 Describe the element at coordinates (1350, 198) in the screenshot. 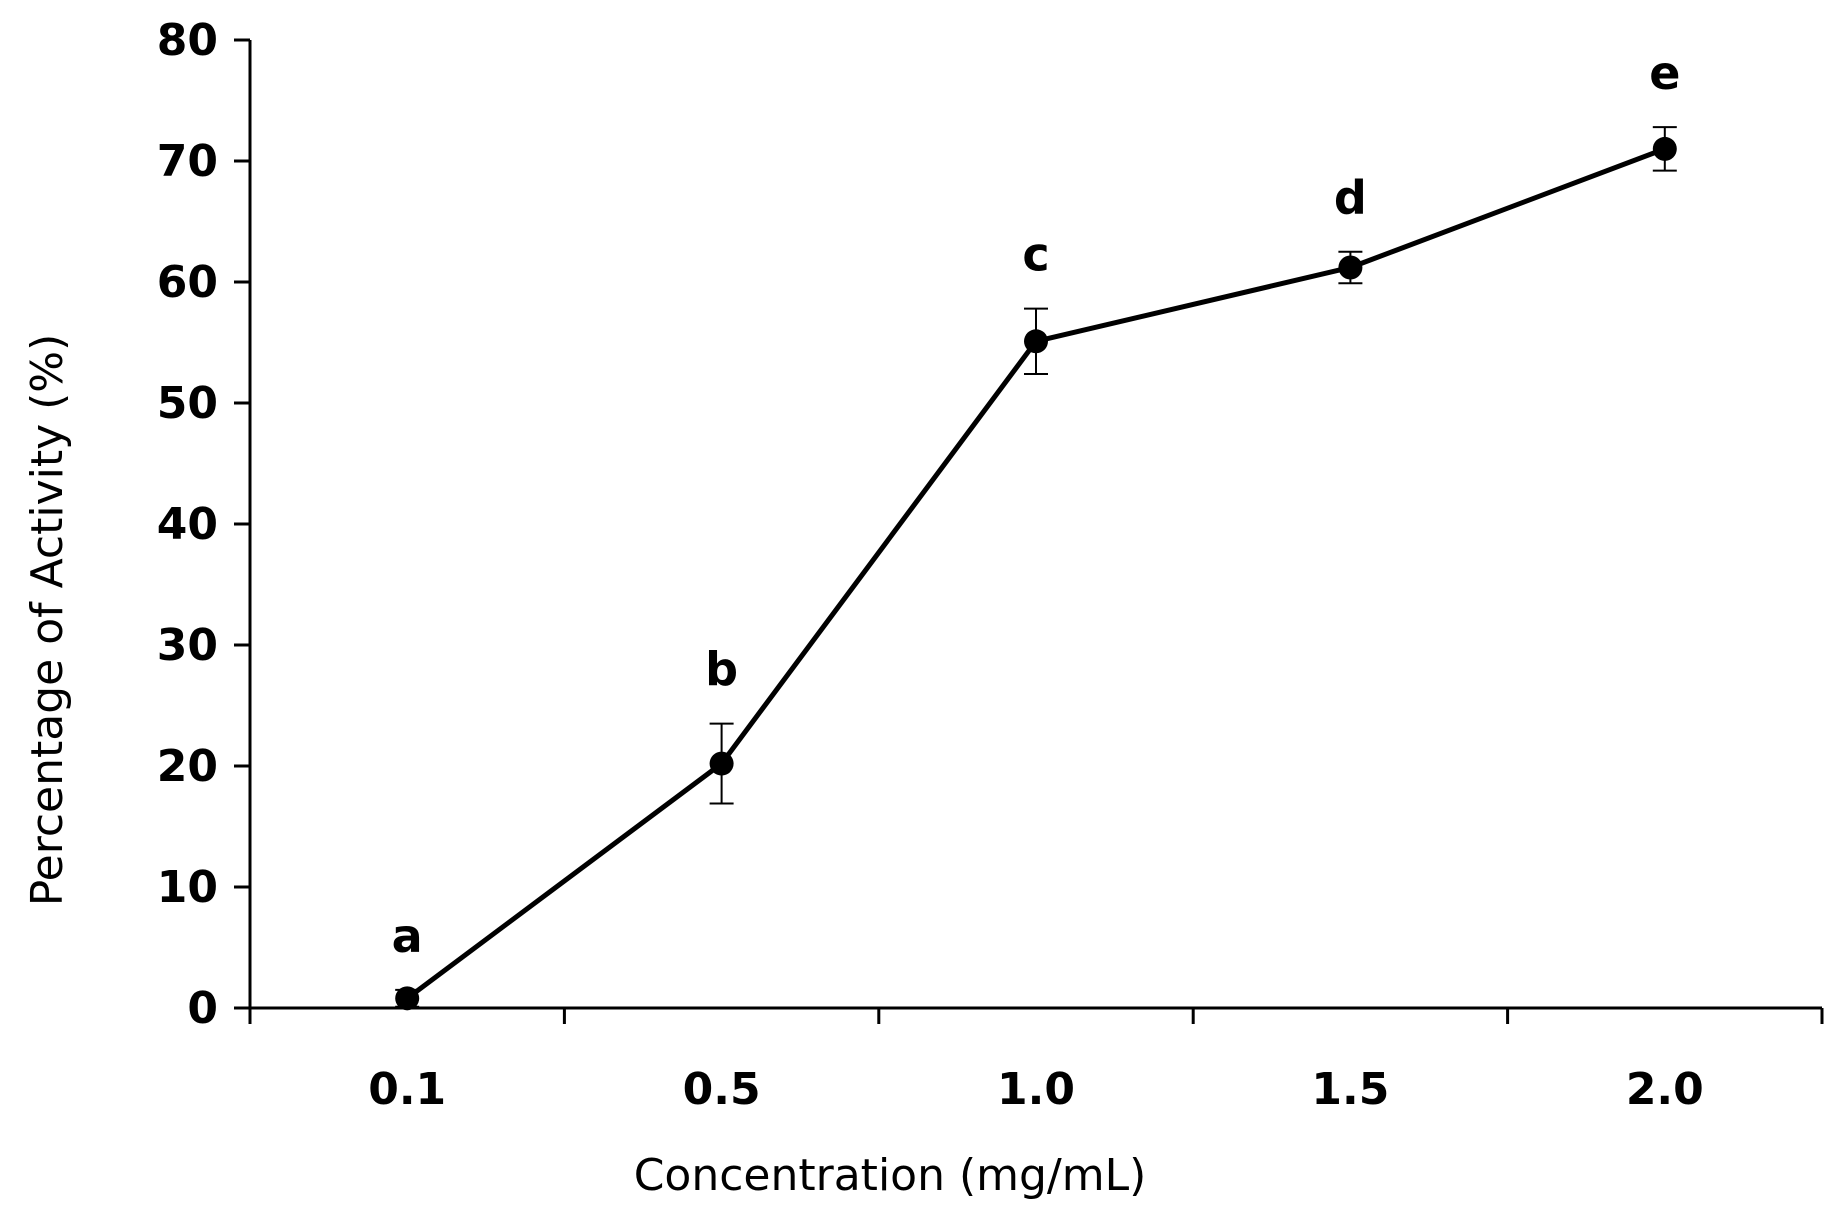

I see `point-annotation: d` at that location.